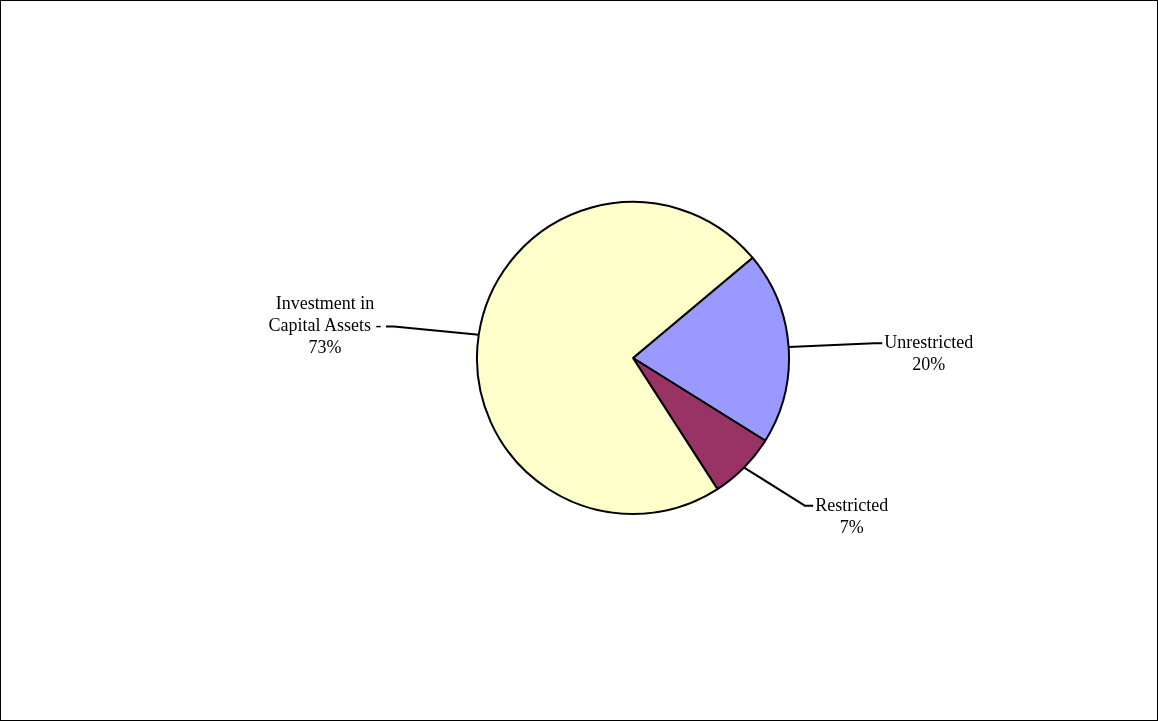 This screenshot has height=721, width=1158. Describe the element at coordinates (325, 347) in the screenshot. I see `data-label: 73%` at that location.